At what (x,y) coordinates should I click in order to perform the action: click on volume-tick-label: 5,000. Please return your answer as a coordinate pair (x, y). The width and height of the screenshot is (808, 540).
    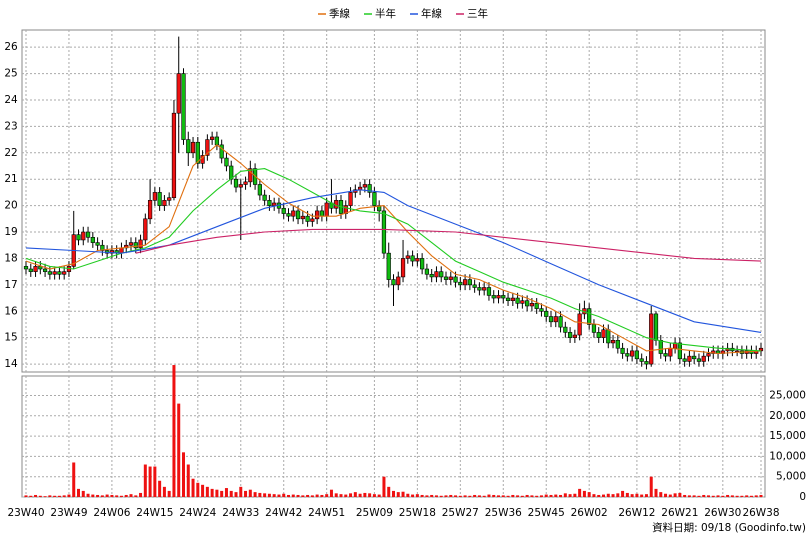
    Looking at the image, I should click on (791, 477).